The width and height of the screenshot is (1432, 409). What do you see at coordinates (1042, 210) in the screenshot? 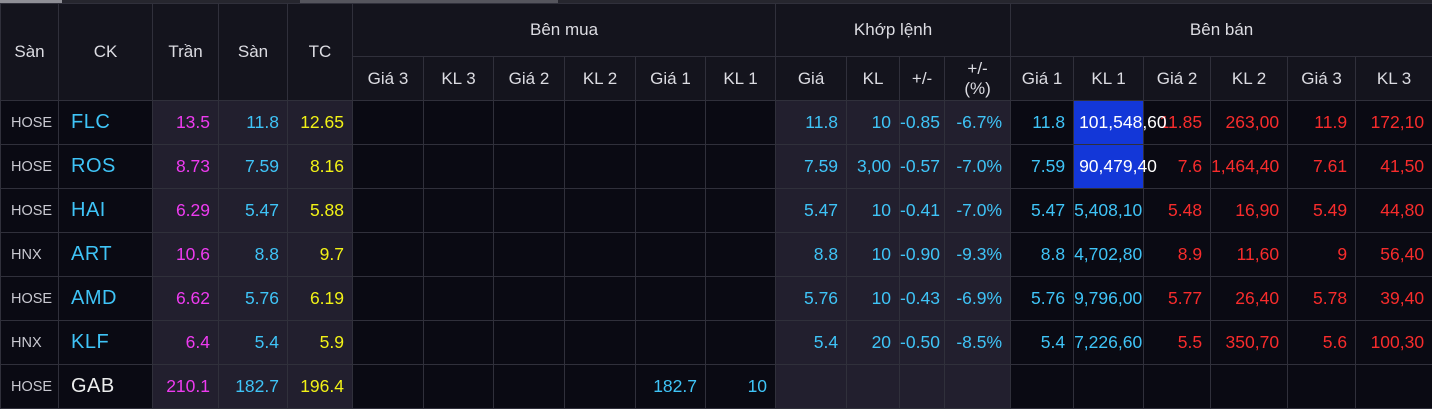
I see `sell-price-1-cell: 5.47` at bounding box center [1042, 210].